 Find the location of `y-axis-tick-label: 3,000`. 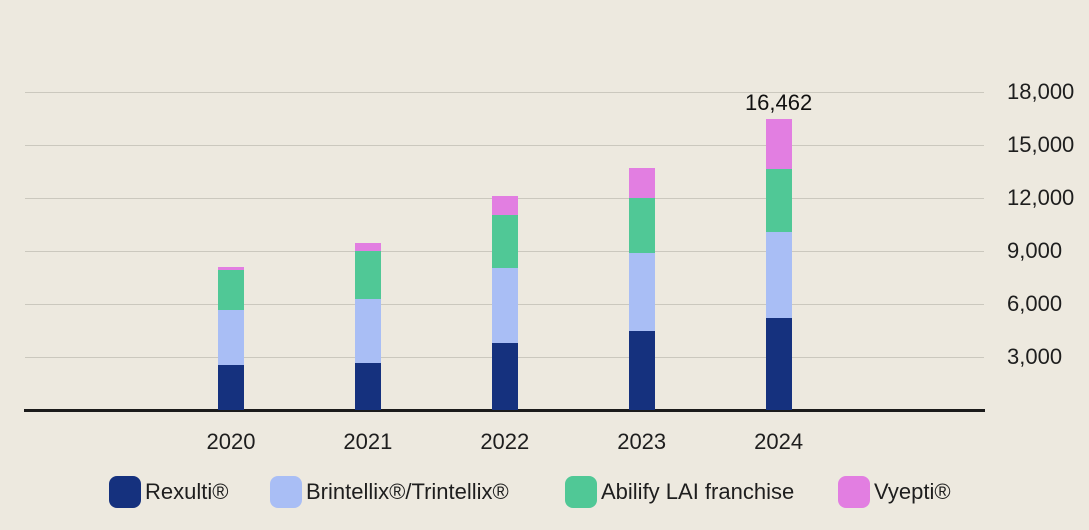

y-axis-tick-label: 3,000 is located at coordinates (1035, 356).